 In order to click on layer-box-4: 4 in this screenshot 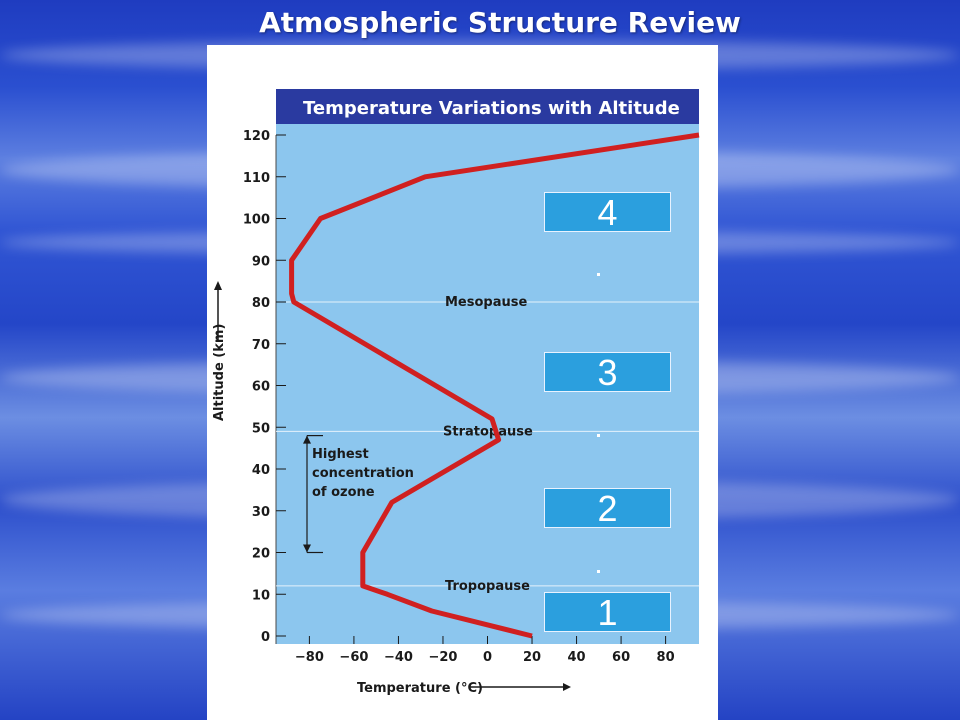, I will do `click(607, 212)`.